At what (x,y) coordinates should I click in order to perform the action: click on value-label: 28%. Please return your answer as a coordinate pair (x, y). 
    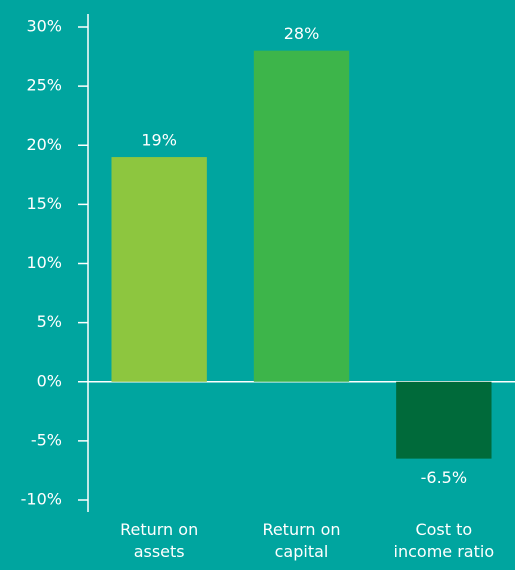
    Looking at the image, I should click on (302, 33).